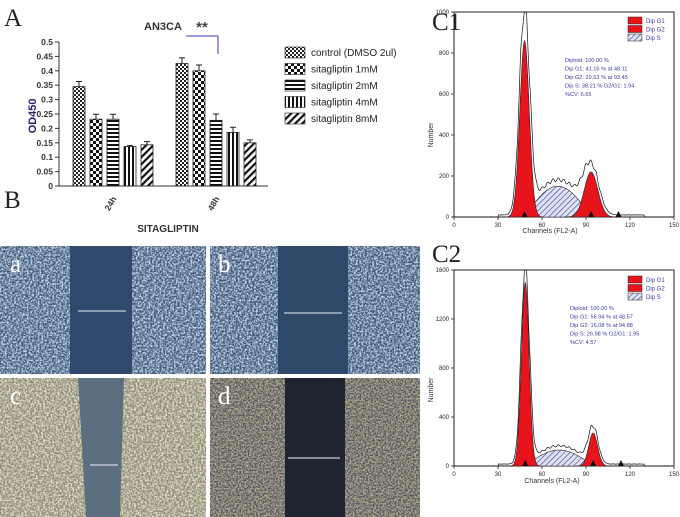 This screenshot has height=517, width=680. What do you see at coordinates (630, 475) in the screenshot?
I see `x-tick-label: 120` at bounding box center [630, 475].